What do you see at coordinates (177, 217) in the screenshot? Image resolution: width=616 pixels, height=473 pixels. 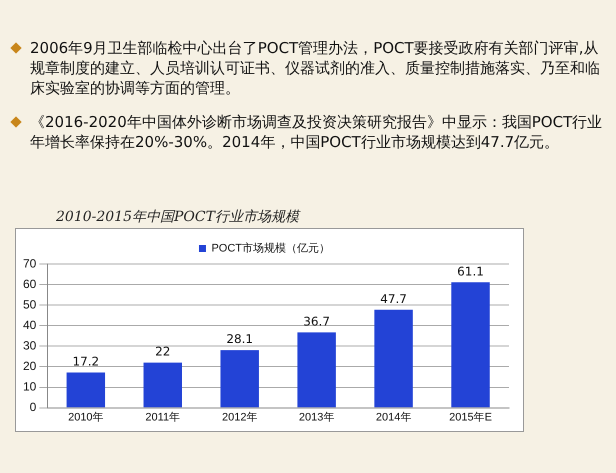 I see `chart-title: 2010-2015年中国POCT行业市场规模` at bounding box center [177, 217].